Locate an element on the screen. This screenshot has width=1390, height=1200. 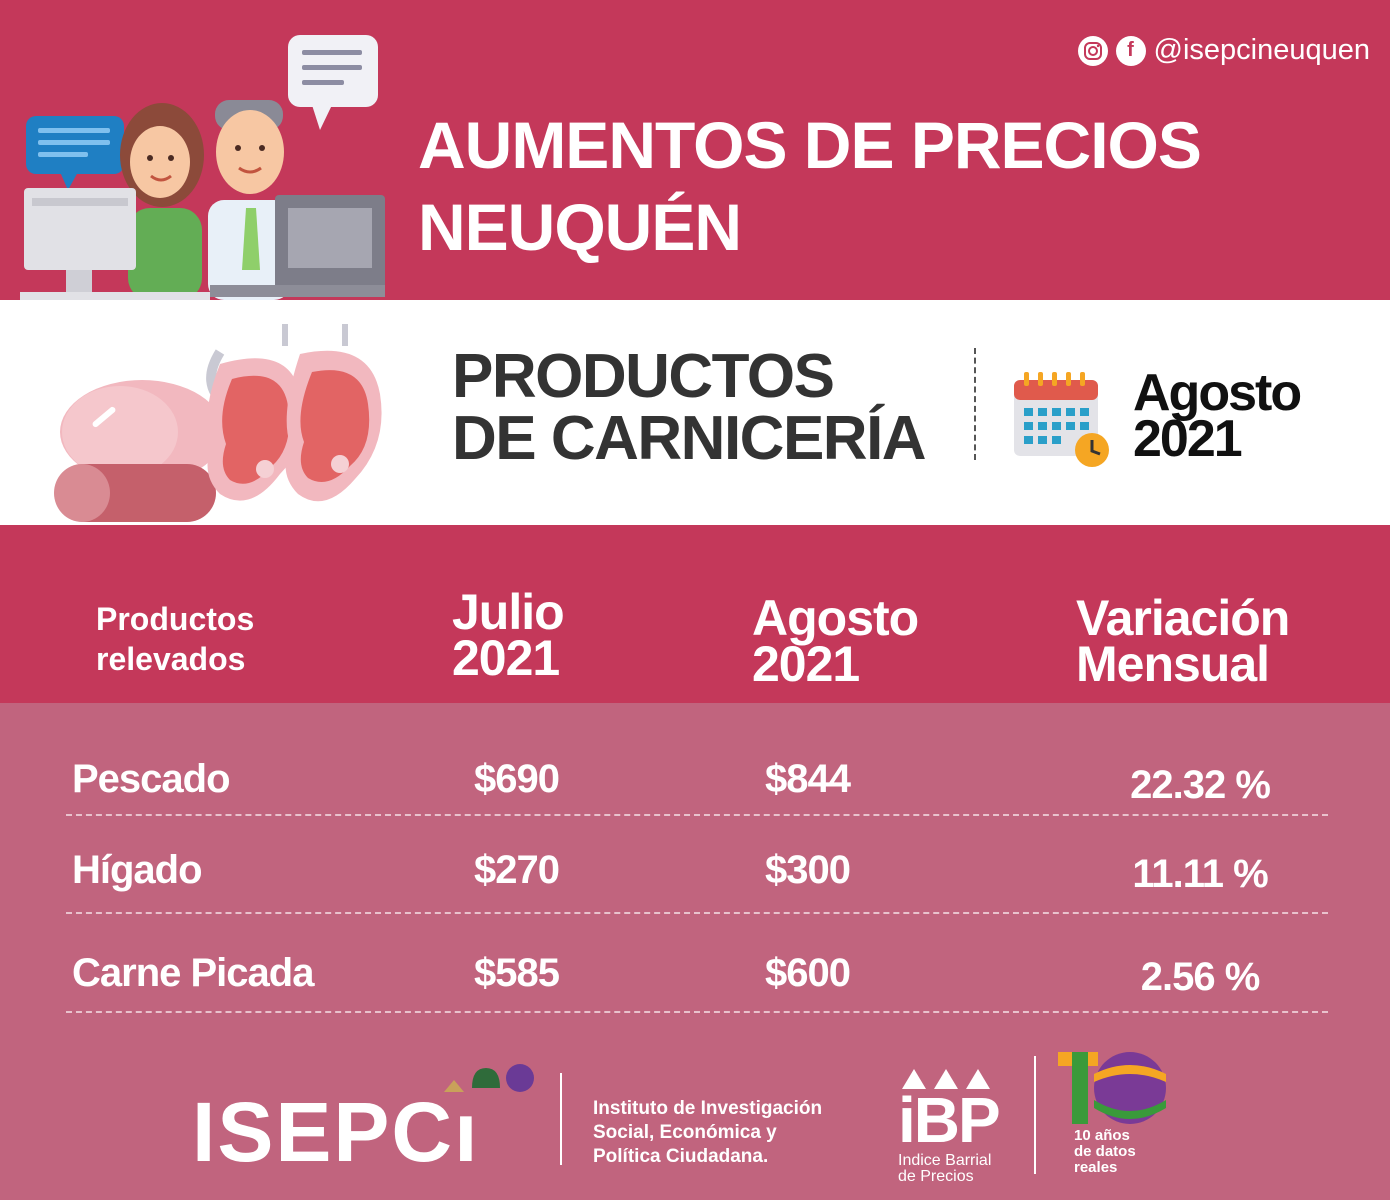
ten-years-caption: 10 años de datos reales is located at coordinates (1105, 1152).